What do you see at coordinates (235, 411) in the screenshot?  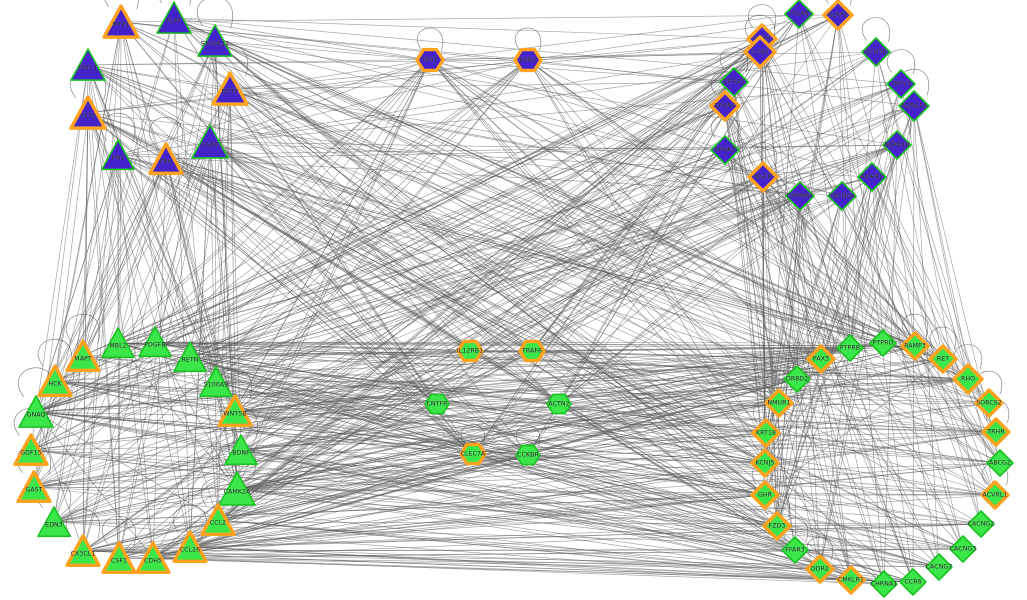 I see `network-node-wnt5b: WNT5B` at bounding box center [235, 411].